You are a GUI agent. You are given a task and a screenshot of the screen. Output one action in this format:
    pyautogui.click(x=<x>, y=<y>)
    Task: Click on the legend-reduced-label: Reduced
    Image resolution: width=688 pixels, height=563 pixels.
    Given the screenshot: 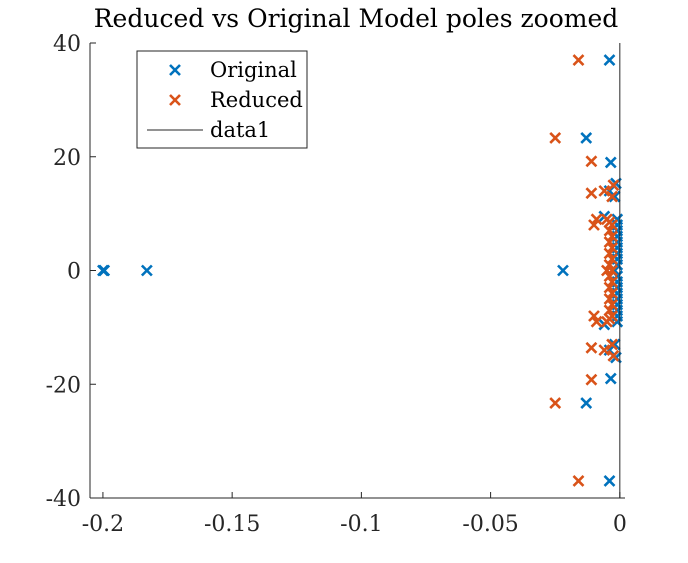 What is the action you would take?
    pyautogui.click(x=256, y=100)
    